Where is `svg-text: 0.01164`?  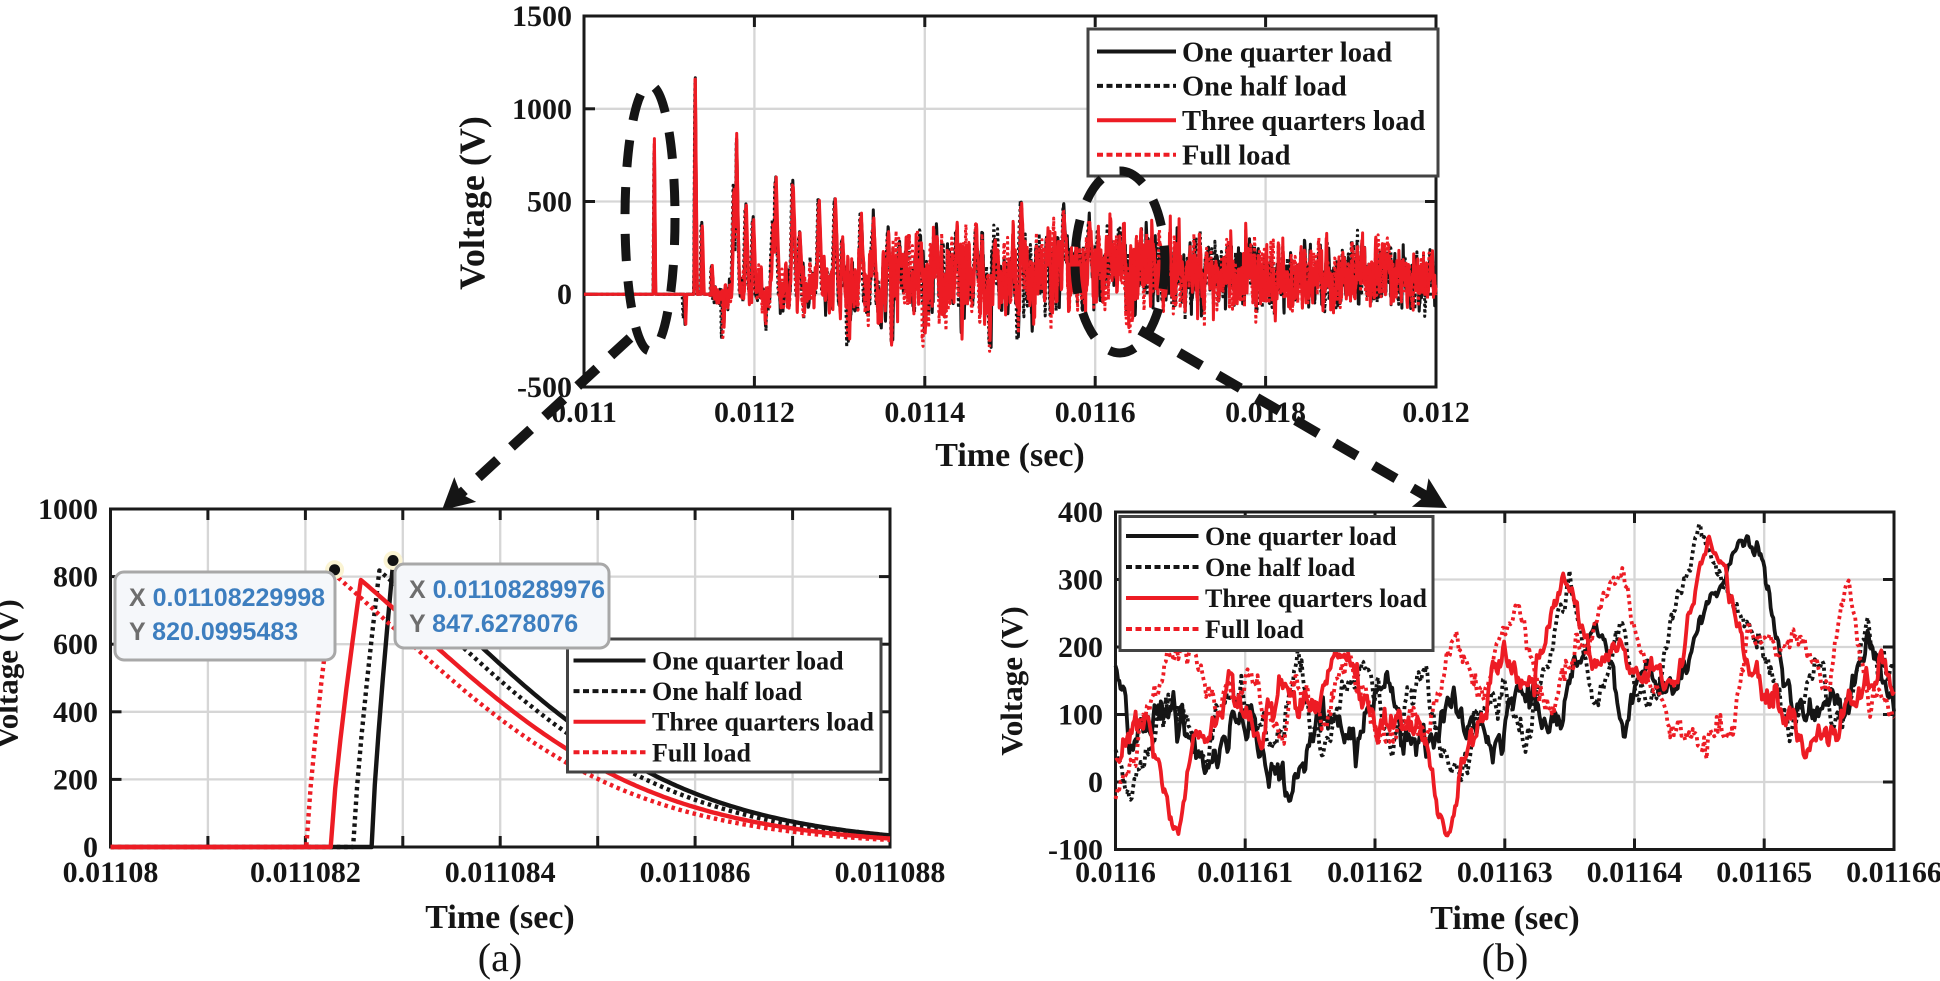
svg-text: 0.01164 is located at coordinates (1635, 872).